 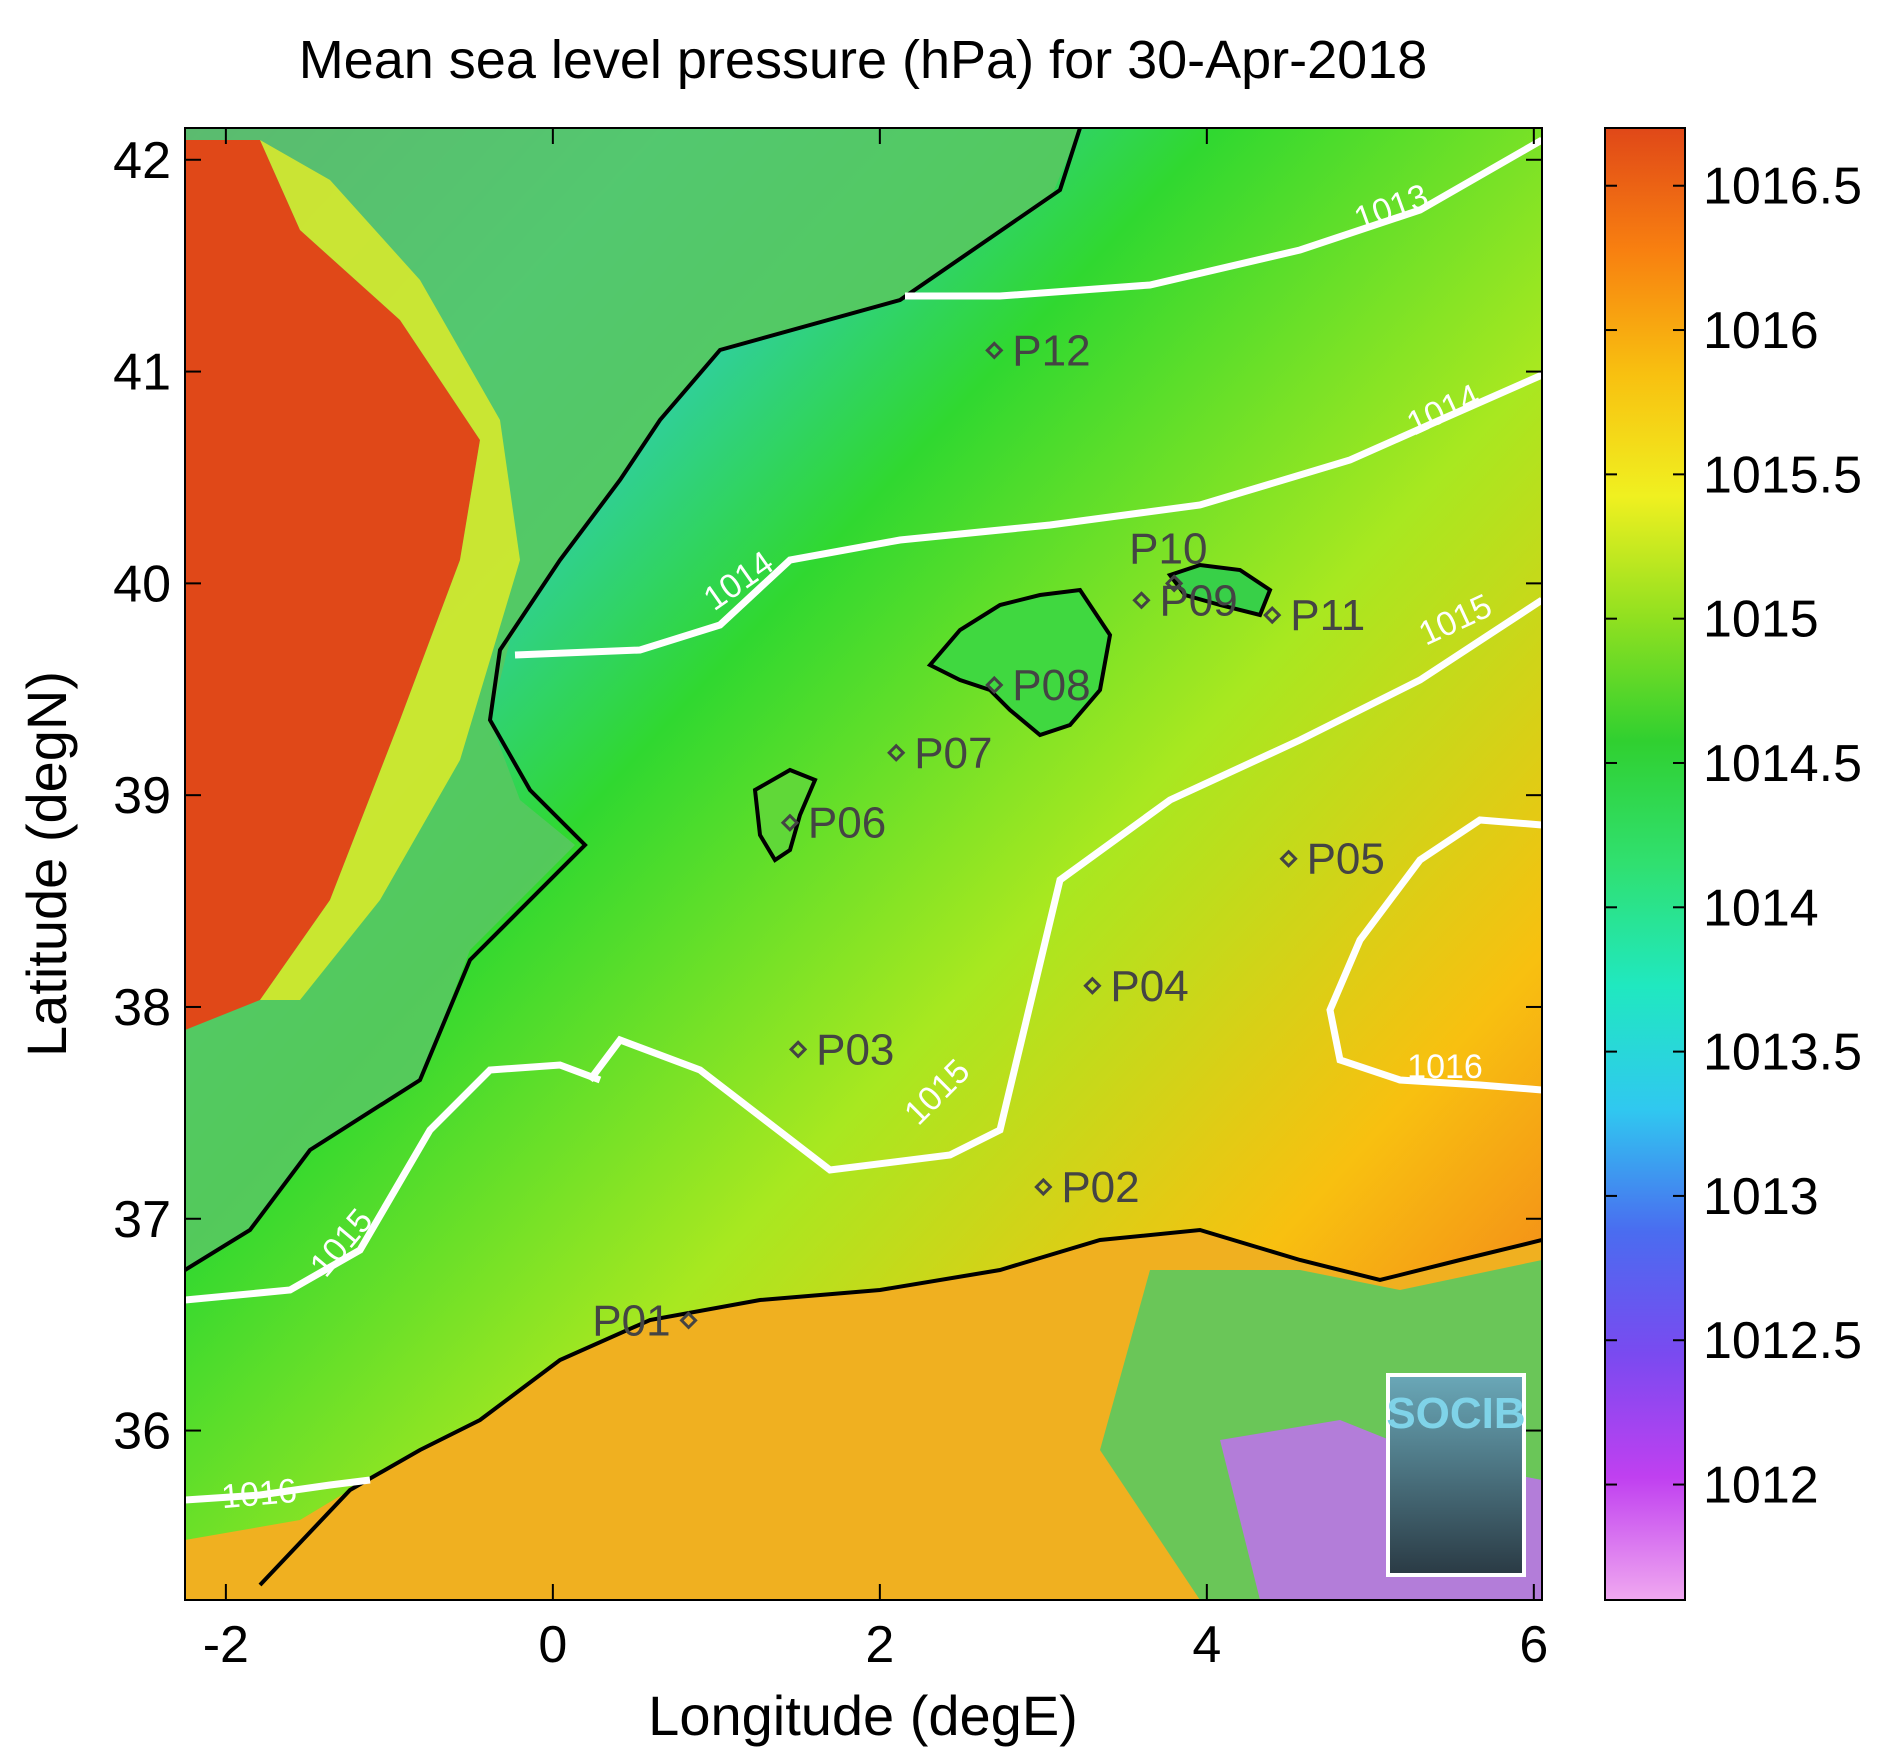 I want to click on colorbar-tick-label: 1014, so click(x=1761, y=908).